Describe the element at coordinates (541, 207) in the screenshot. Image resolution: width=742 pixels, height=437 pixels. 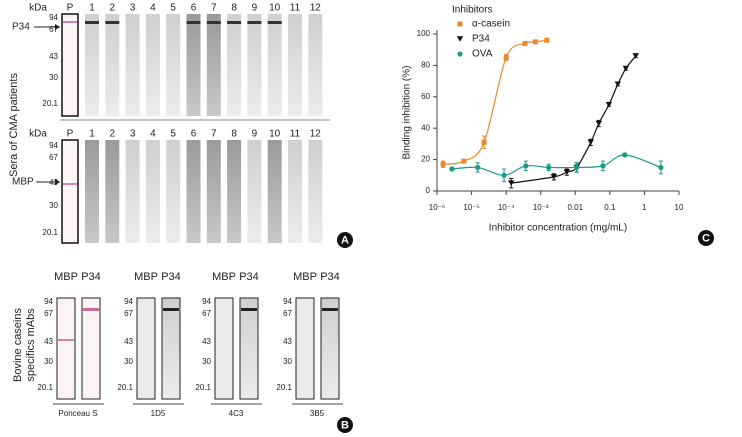
I see `x-tick-label: 10⁻³` at that location.